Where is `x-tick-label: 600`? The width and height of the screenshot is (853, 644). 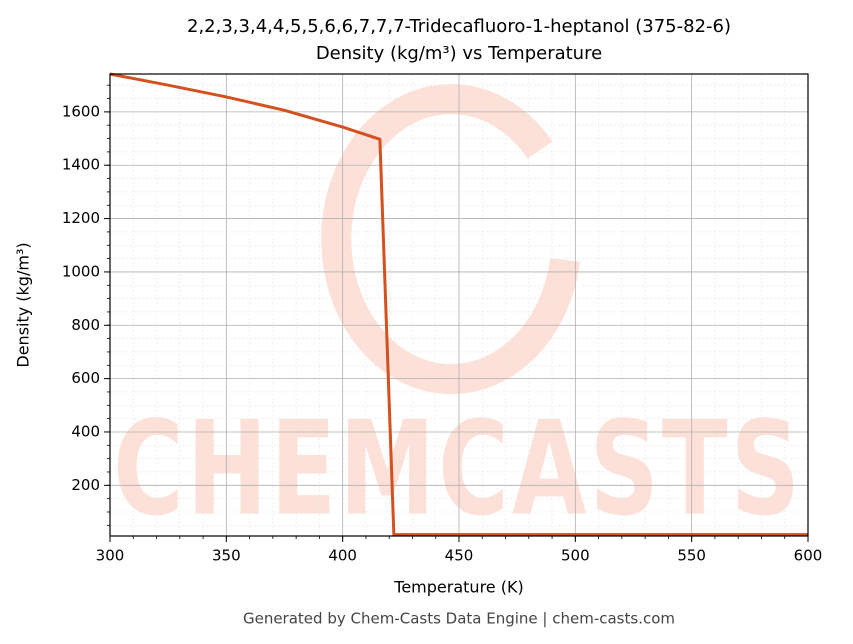 x-tick-label: 600 is located at coordinates (808, 556).